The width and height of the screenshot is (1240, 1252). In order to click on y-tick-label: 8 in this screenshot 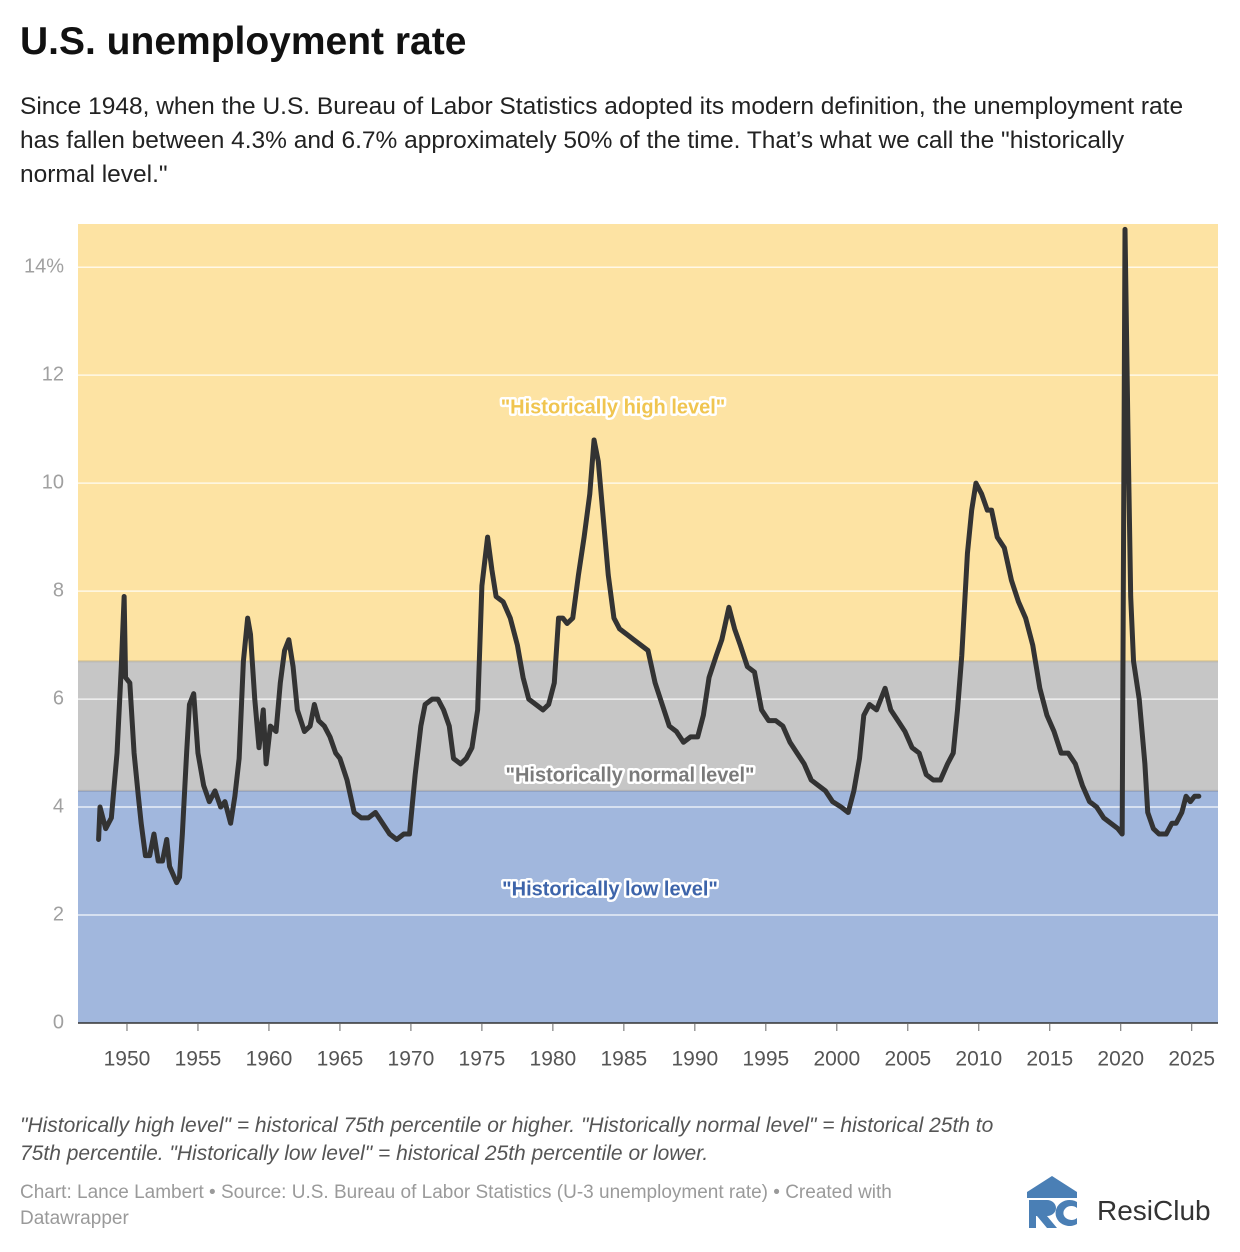, I will do `click(58, 590)`.